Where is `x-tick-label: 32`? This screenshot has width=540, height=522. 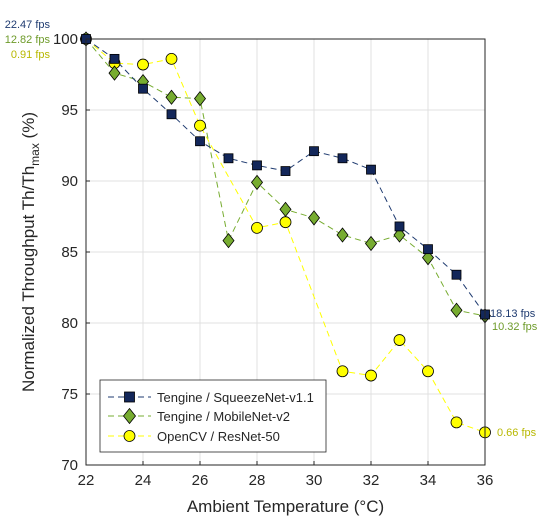
x-tick-label: 32 is located at coordinates (371, 480).